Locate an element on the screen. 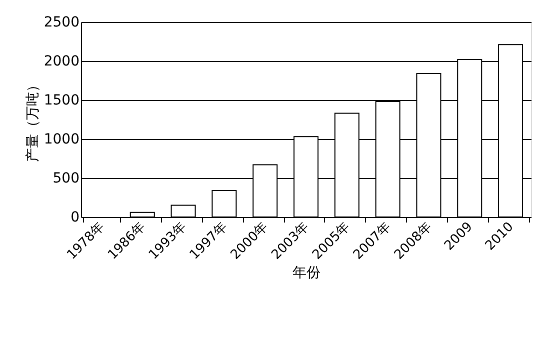  y-tick-label: 2500 is located at coordinates (62, 22).